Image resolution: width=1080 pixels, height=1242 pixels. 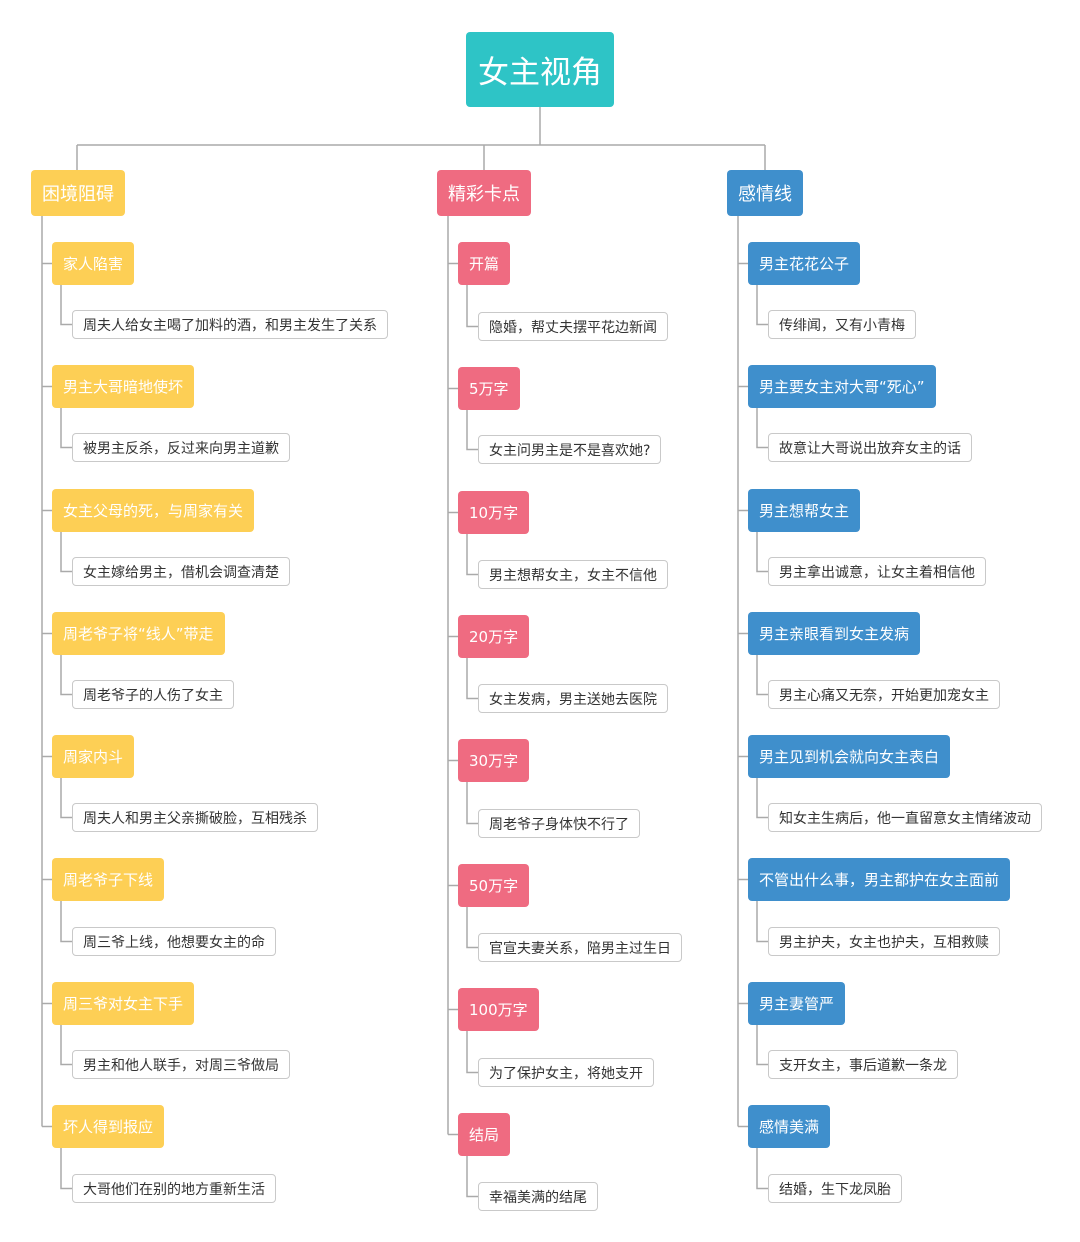 I want to click on highlights-subtopic: 5万字, so click(x=489, y=388).